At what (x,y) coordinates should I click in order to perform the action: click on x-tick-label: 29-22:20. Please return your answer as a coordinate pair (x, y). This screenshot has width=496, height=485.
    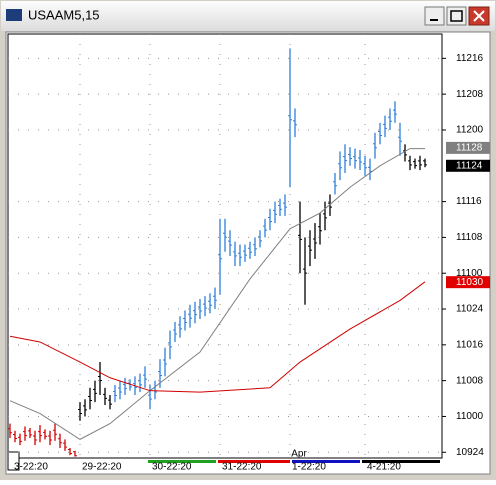
    Looking at the image, I should click on (102, 467).